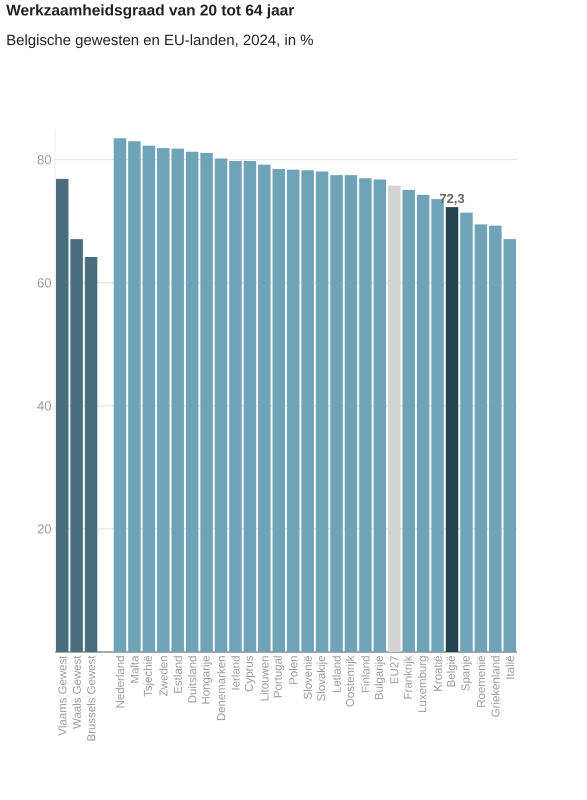  Describe the element at coordinates (510, 667) in the screenshot. I see `x-tick-label: Italië` at that location.